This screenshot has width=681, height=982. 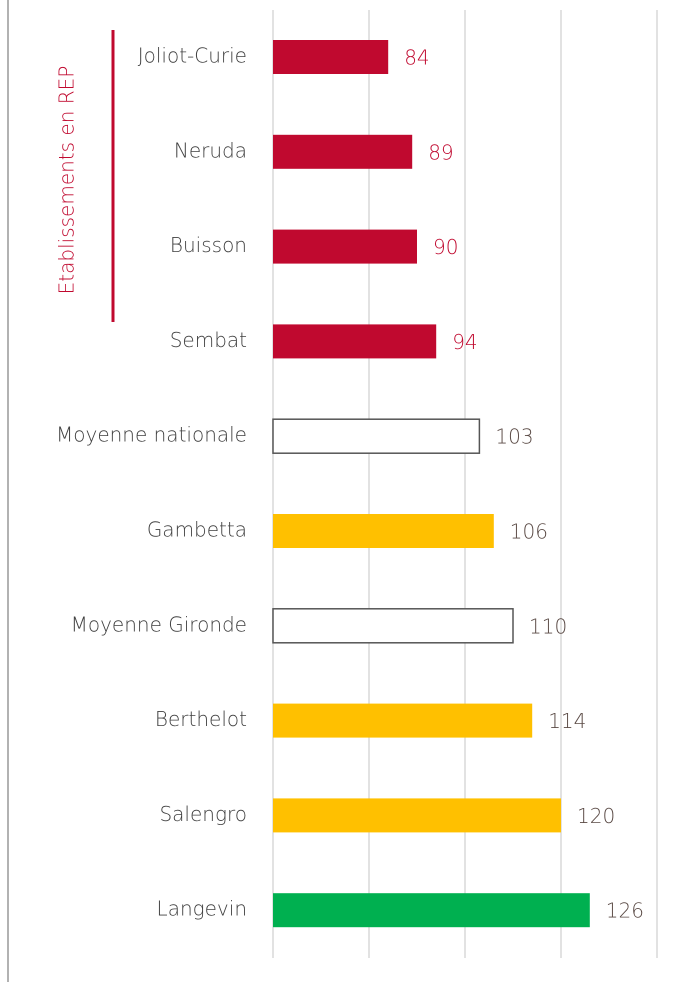 What do you see at coordinates (596, 816) in the screenshot?
I see `value-label: 120` at bounding box center [596, 816].